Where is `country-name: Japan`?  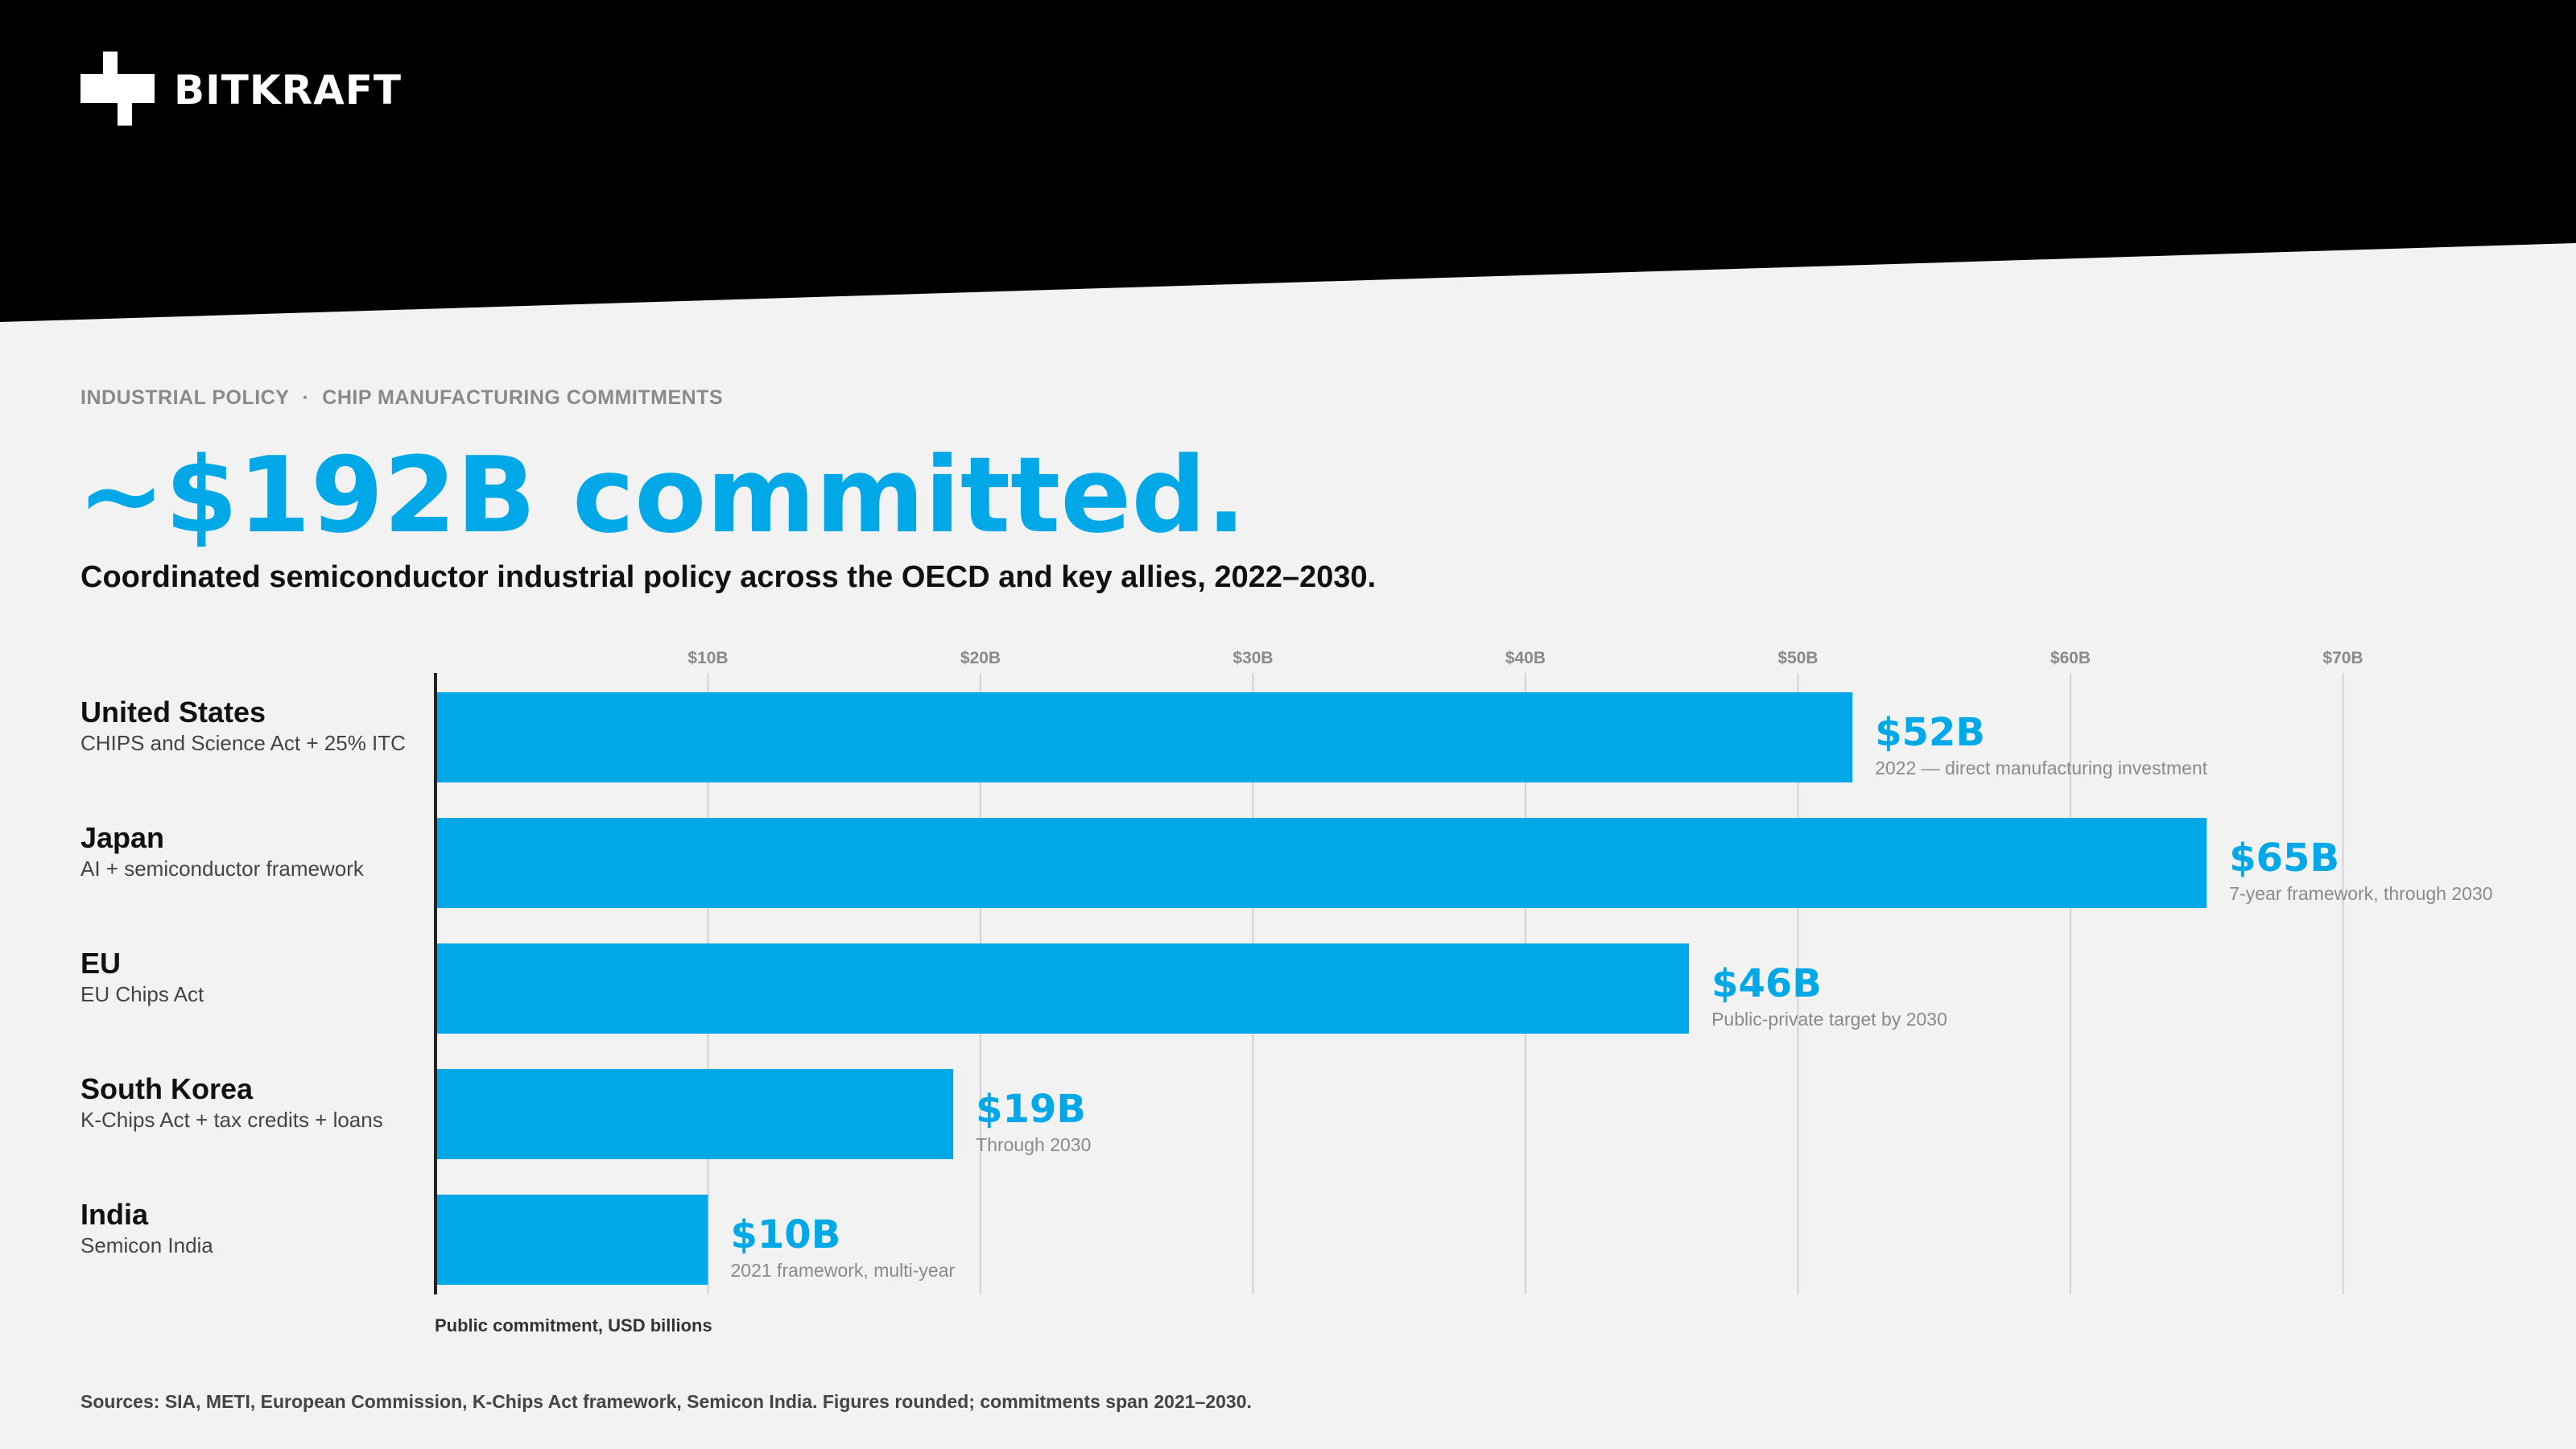 country-name: Japan is located at coordinates (122, 837).